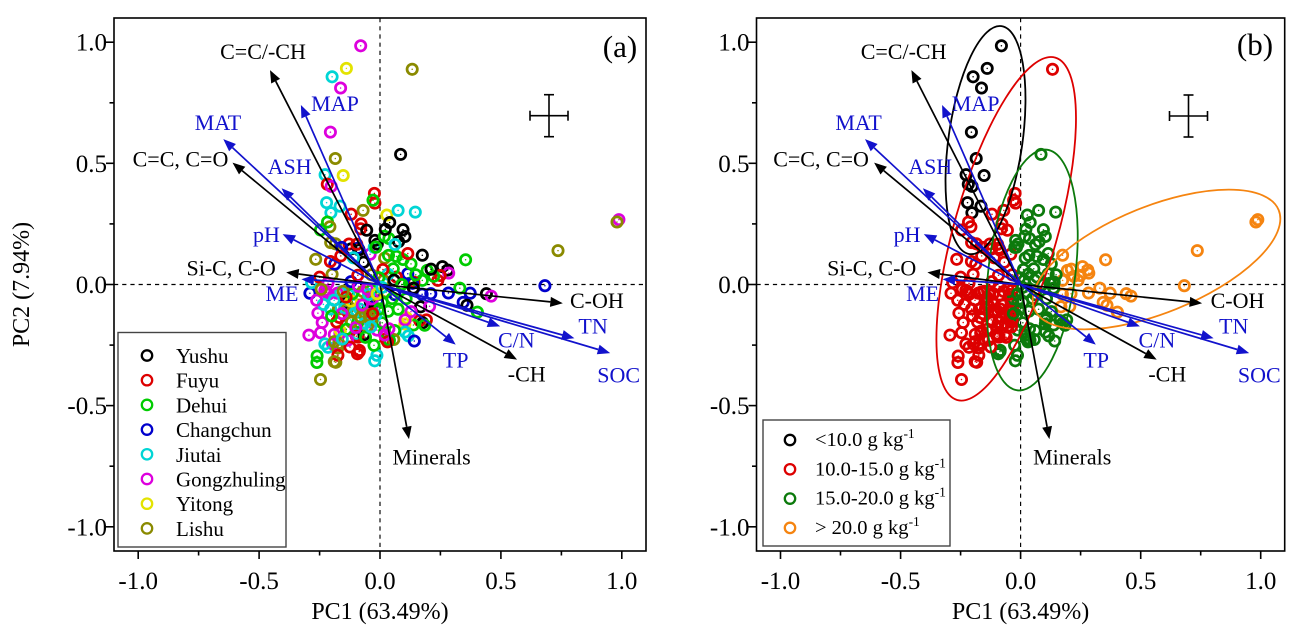  Describe the element at coordinates (202, 356) in the screenshot. I see `svg-text: Yushu` at that location.